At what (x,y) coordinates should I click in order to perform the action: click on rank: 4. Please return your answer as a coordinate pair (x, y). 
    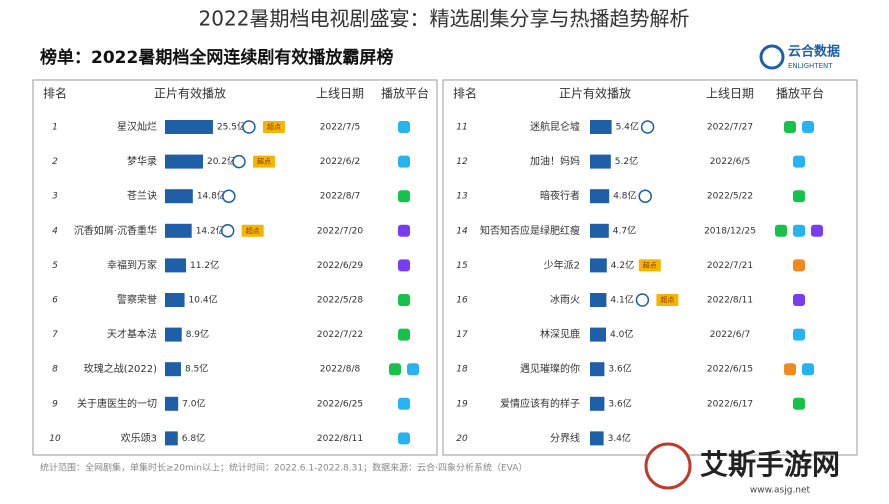
    Looking at the image, I should click on (55, 231).